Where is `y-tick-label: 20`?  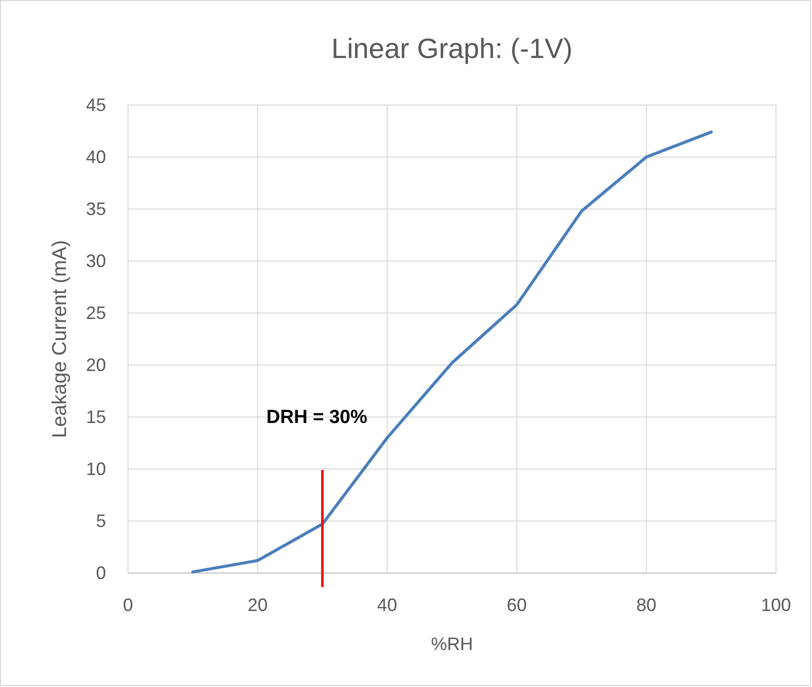
y-tick-label: 20 is located at coordinates (96, 365).